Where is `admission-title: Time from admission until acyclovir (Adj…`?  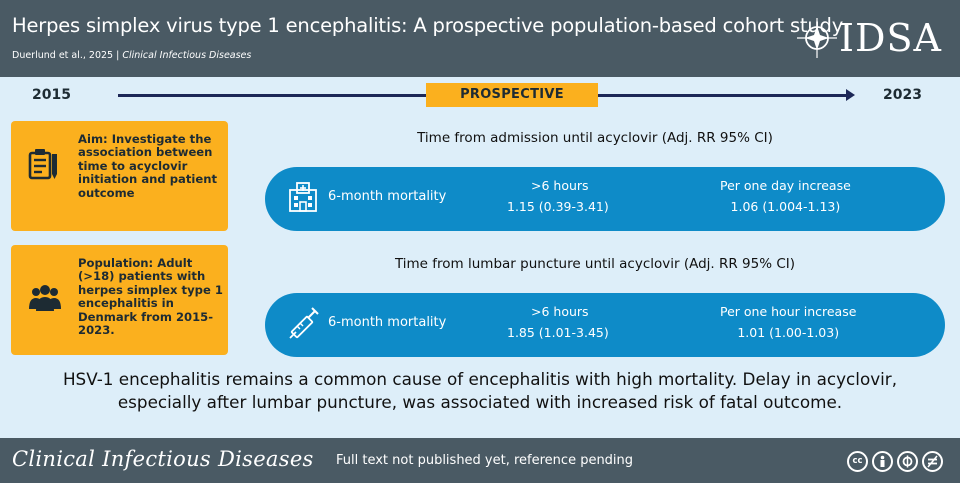
admission-title: Time from admission until acyclovir (Adj… is located at coordinates (595, 138).